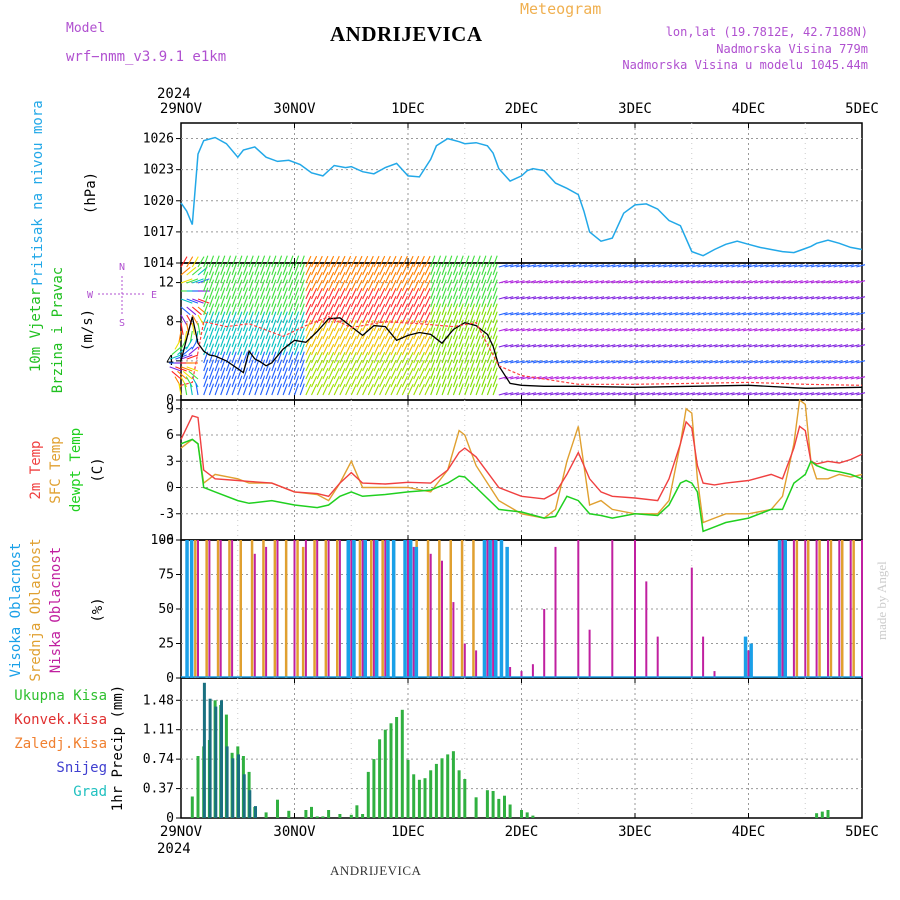 This screenshot has height=900, width=900. What do you see at coordinates (38, 192) in the screenshot?
I see `pressure-axis-title: Pritisak na nivou mora` at bounding box center [38, 192].